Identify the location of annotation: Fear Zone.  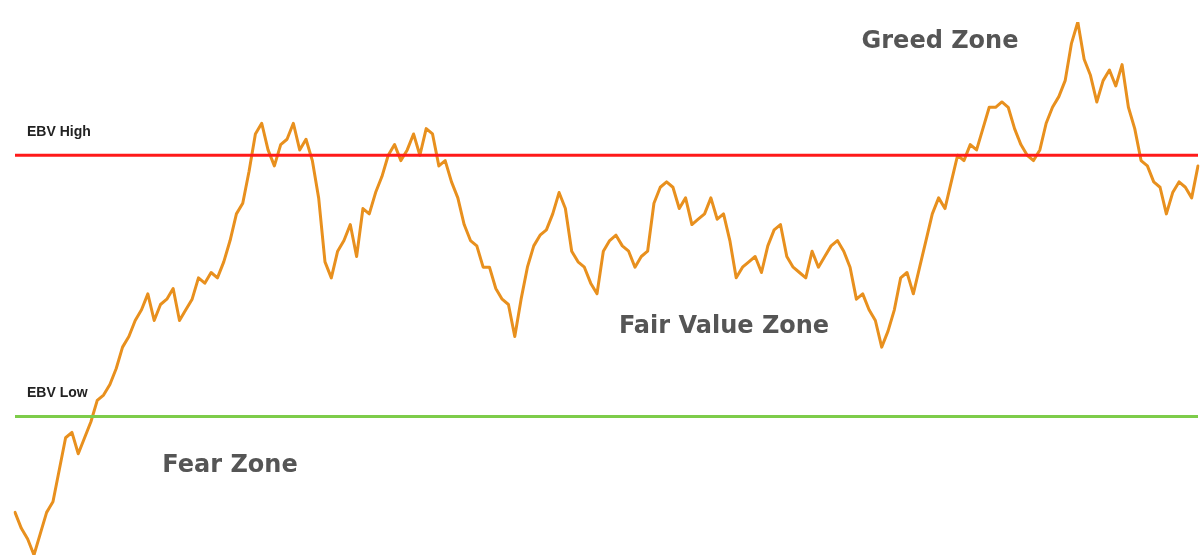
(230, 464).